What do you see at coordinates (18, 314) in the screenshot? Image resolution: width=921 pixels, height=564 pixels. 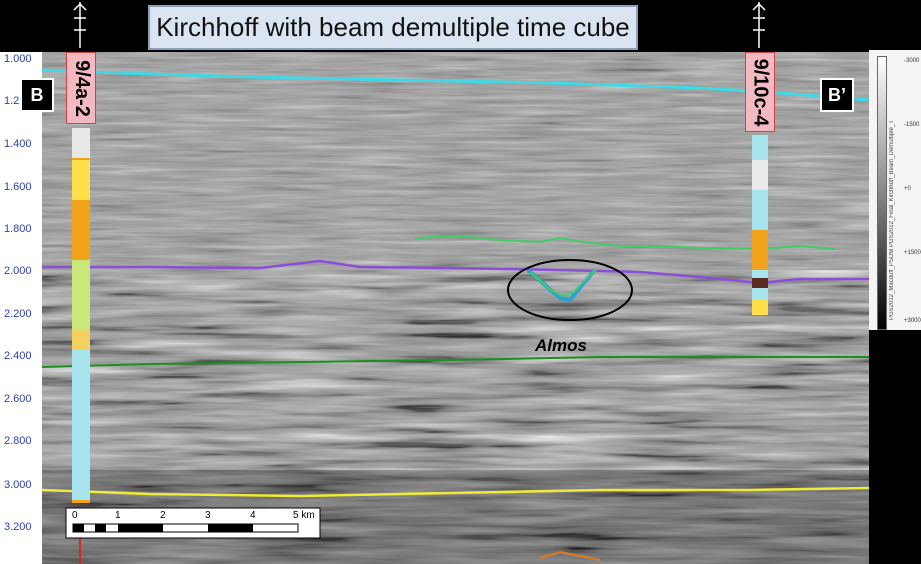 I see `y-tick: 2.200` at bounding box center [18, 314].